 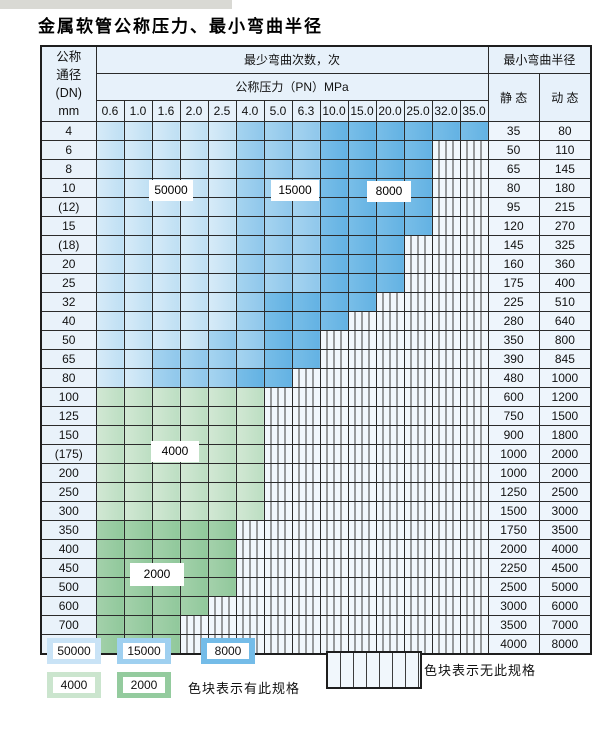 I want to click on dn-label: 450, so click(x=68, y=568).